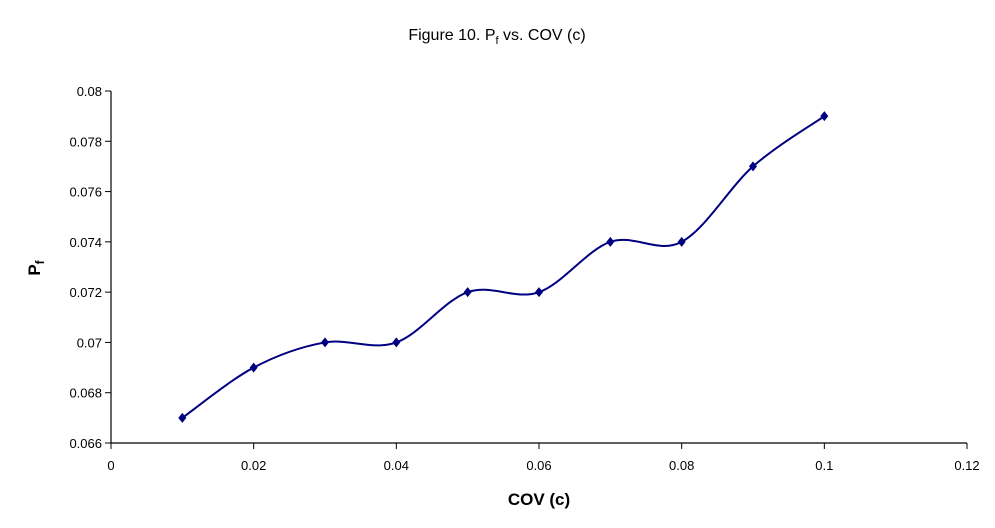 This screenshot has height=528, width=995. What do you see at coordinates (85, 242) in the screenshot?
I see `y-tick-label: 0.074` at bounding box center [85, 242].